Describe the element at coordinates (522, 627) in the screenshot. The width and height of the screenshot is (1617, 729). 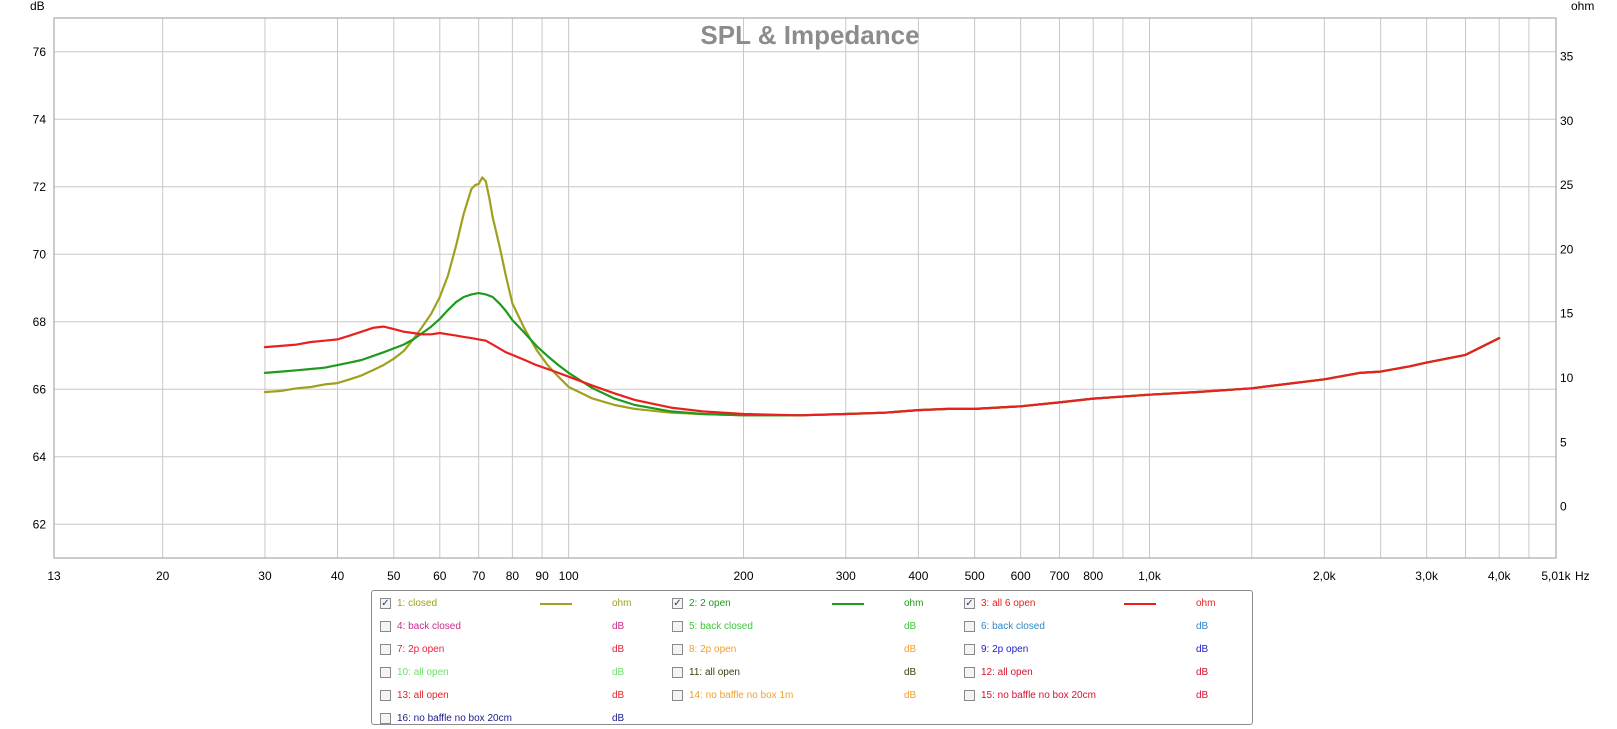
I see `legend-item: 4: back closed dB` at that location.